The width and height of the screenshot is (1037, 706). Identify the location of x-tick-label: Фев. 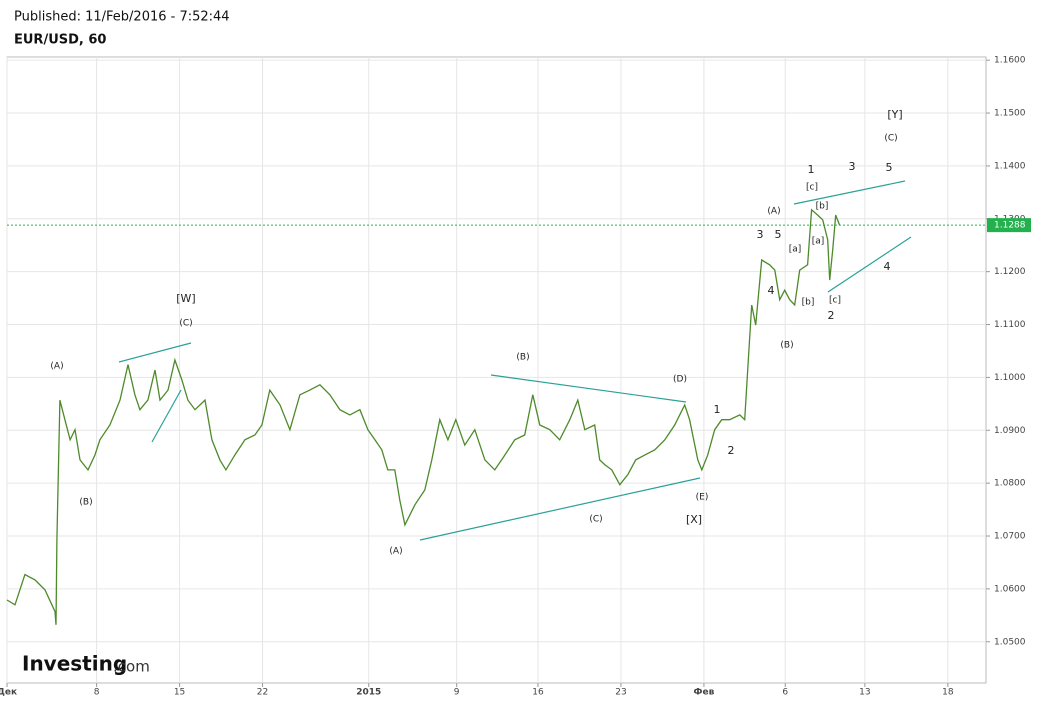
(704, 693).